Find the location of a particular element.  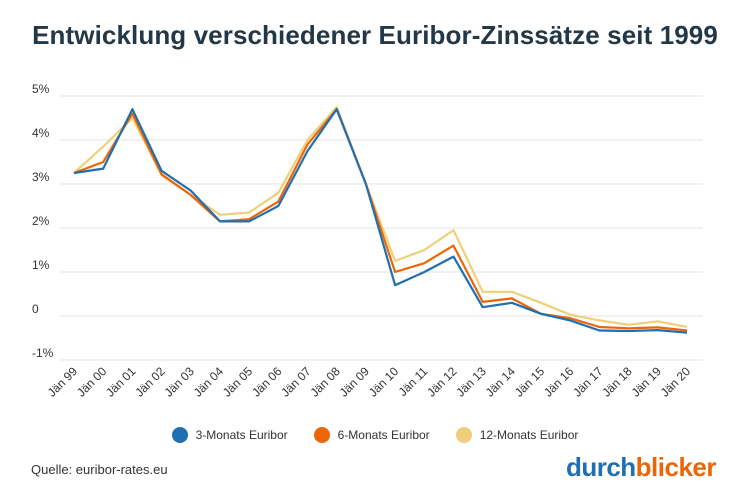

legend-label: 3-Monats Euribor is located at coordinates (241, 435).